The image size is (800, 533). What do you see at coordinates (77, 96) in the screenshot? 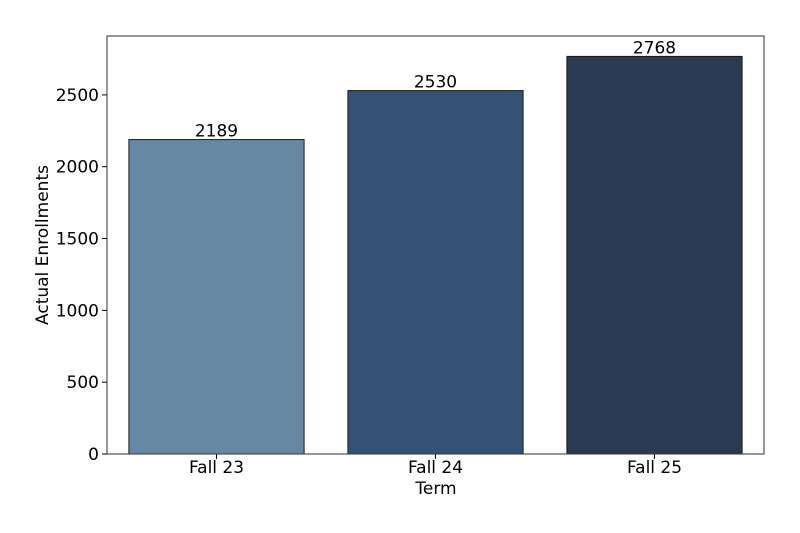
I see `y-tick-label: 2500` at bounding box center [77, 96].